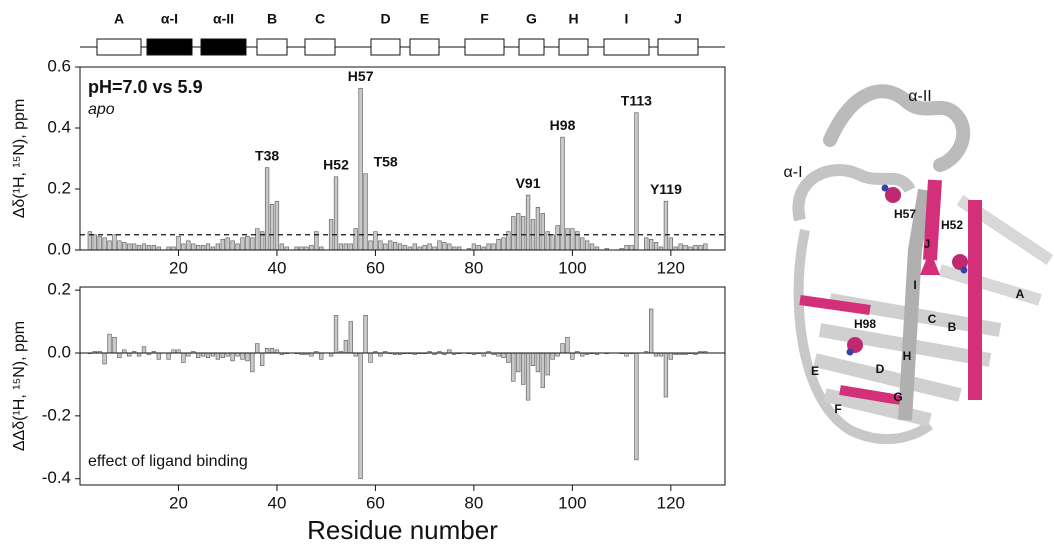 The image size is (1054, 551). What do you see at coordinates (119, 19) in the screenshot?
I see `ss-label: A` at bounding box center [119, 19].